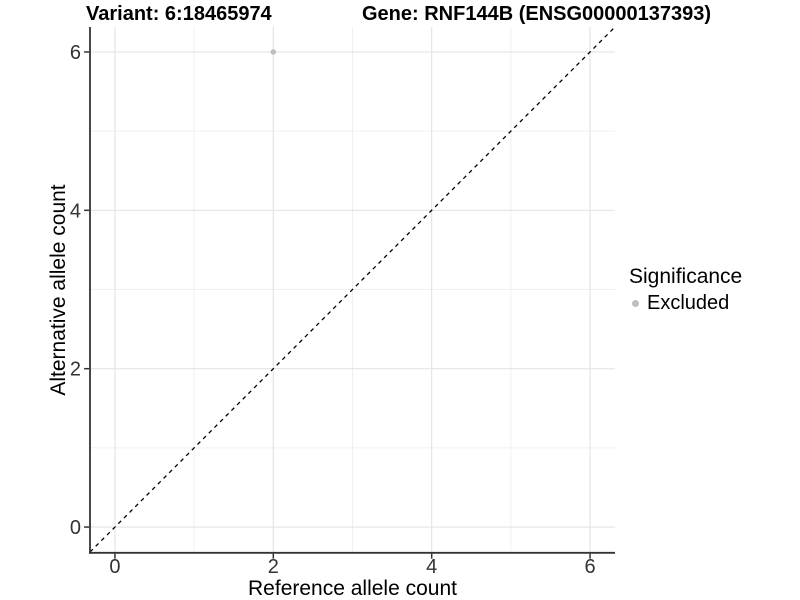  I want to click on points-layer, so click(273, 52).